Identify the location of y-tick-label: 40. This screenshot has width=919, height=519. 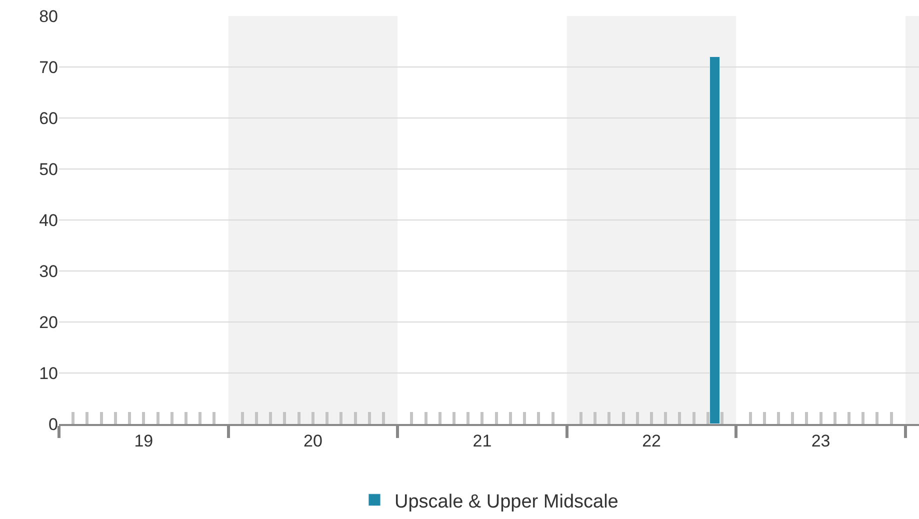
(48, 220).